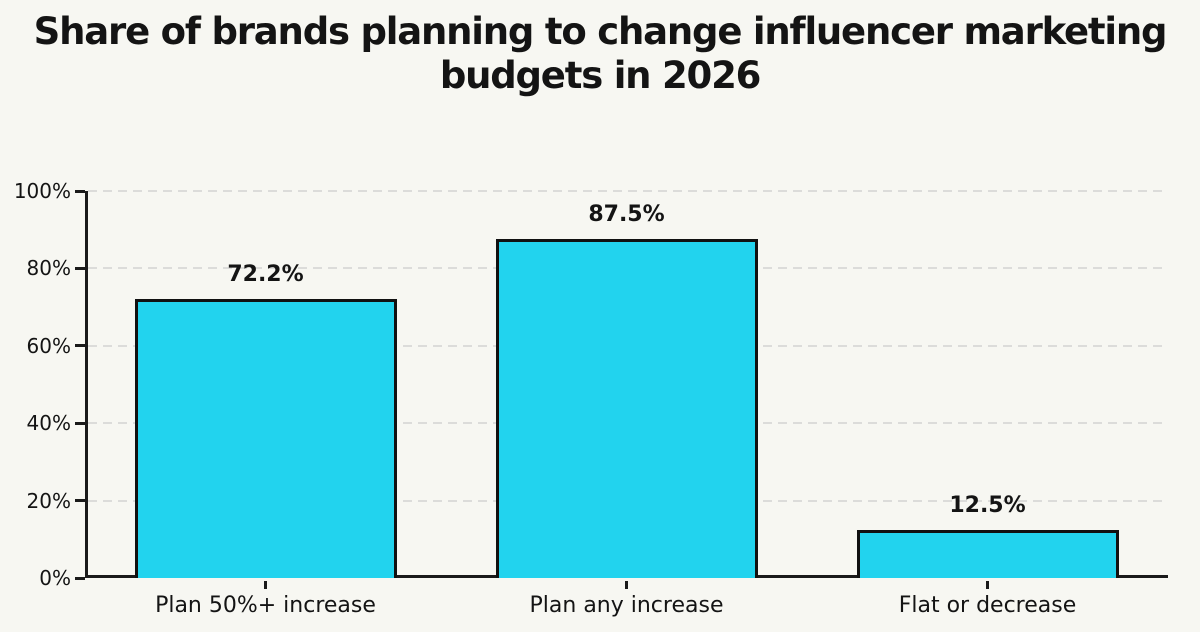  Describe the element at coordinates (55, 578) in the screenshot. I see `y-tick-label: 0%` at that location.